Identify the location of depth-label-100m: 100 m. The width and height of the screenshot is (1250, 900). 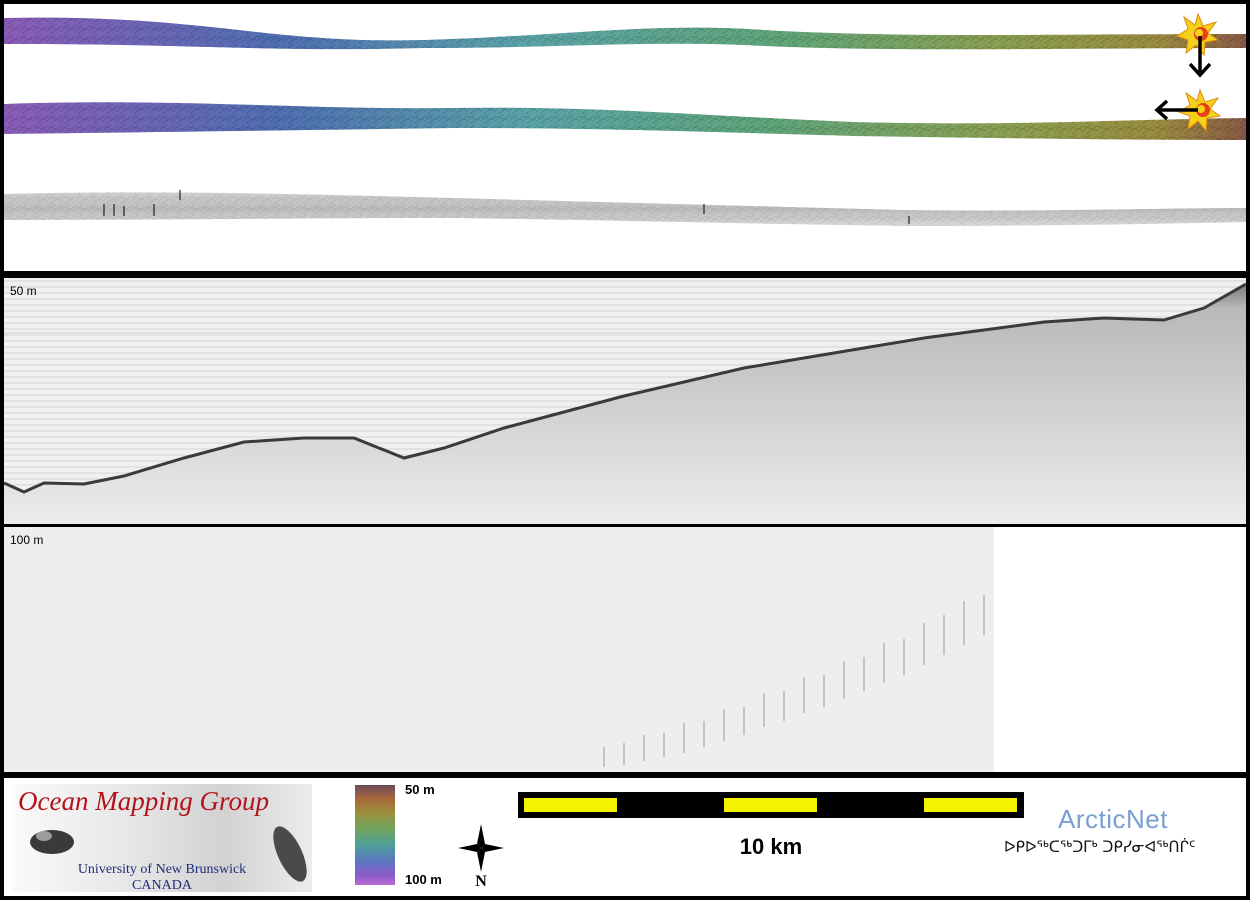
(27, 540).